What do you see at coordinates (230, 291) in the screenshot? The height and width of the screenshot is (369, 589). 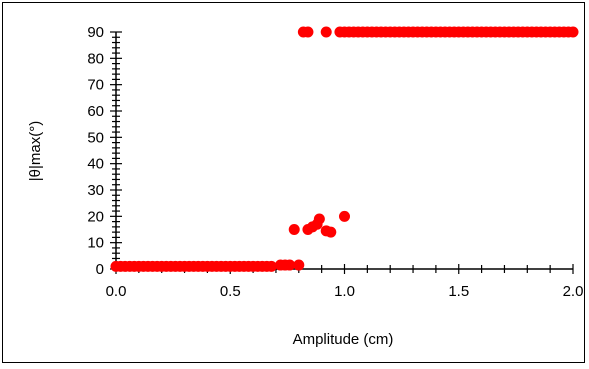 I see `x-tick-label: 0.5` at bounding box center [230, 291].